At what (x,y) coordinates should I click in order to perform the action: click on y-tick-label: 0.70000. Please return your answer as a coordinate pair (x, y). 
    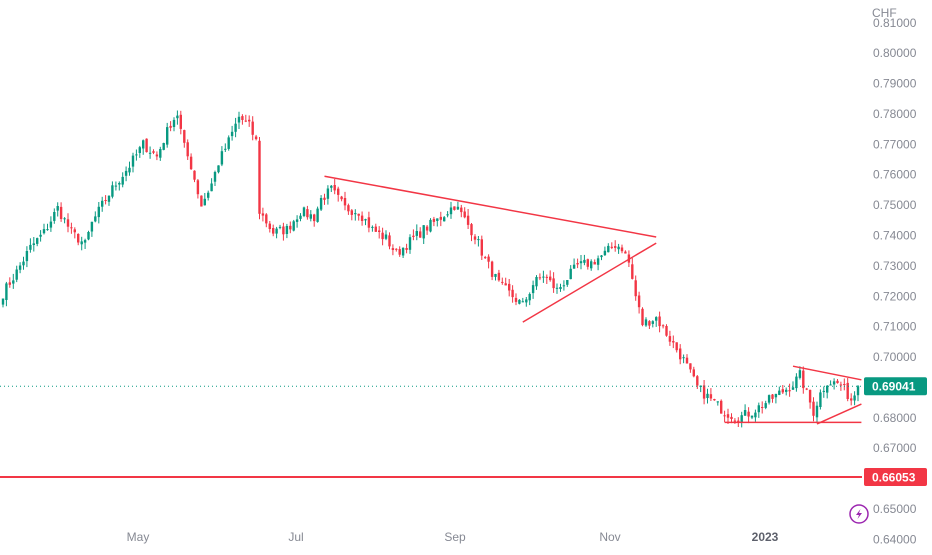
    Looking at the image, I should click on (895, 357).